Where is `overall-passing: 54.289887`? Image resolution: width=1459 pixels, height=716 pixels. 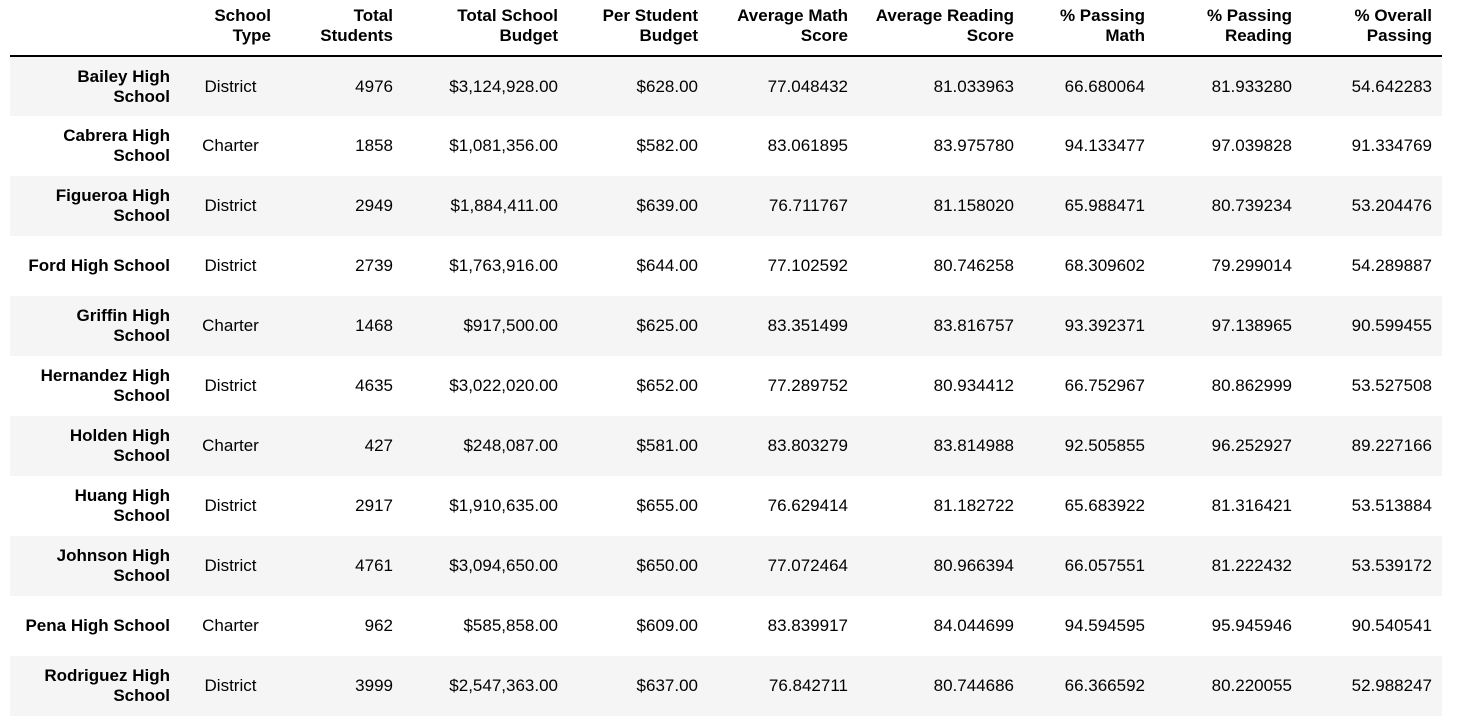 overall-passing: 54.289887 is located at coordinates (1391, 265).